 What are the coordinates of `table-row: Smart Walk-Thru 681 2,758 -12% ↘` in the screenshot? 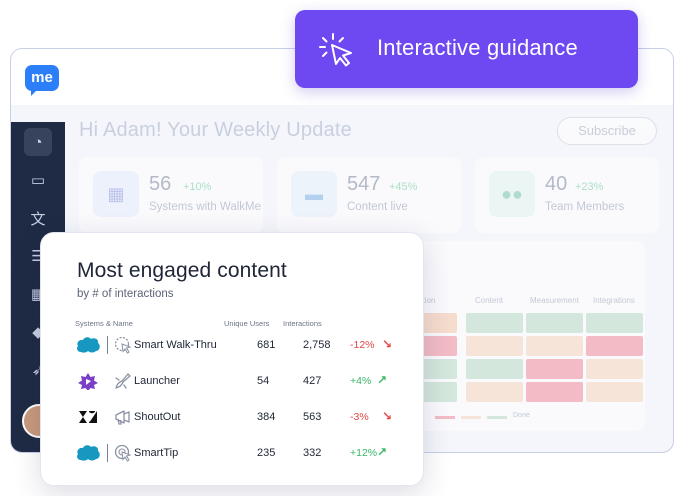 It's located at (232, 346).